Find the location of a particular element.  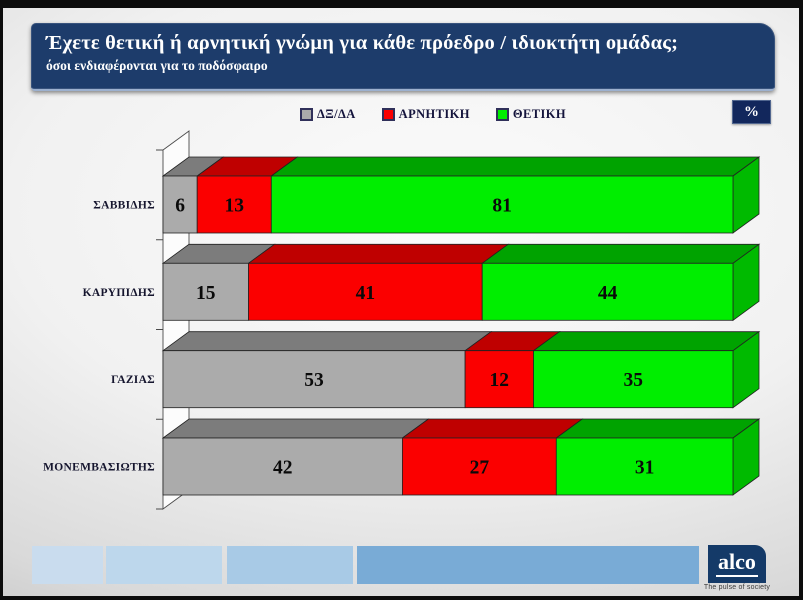

alco-logo: alco is located at coordinates (737, 564).